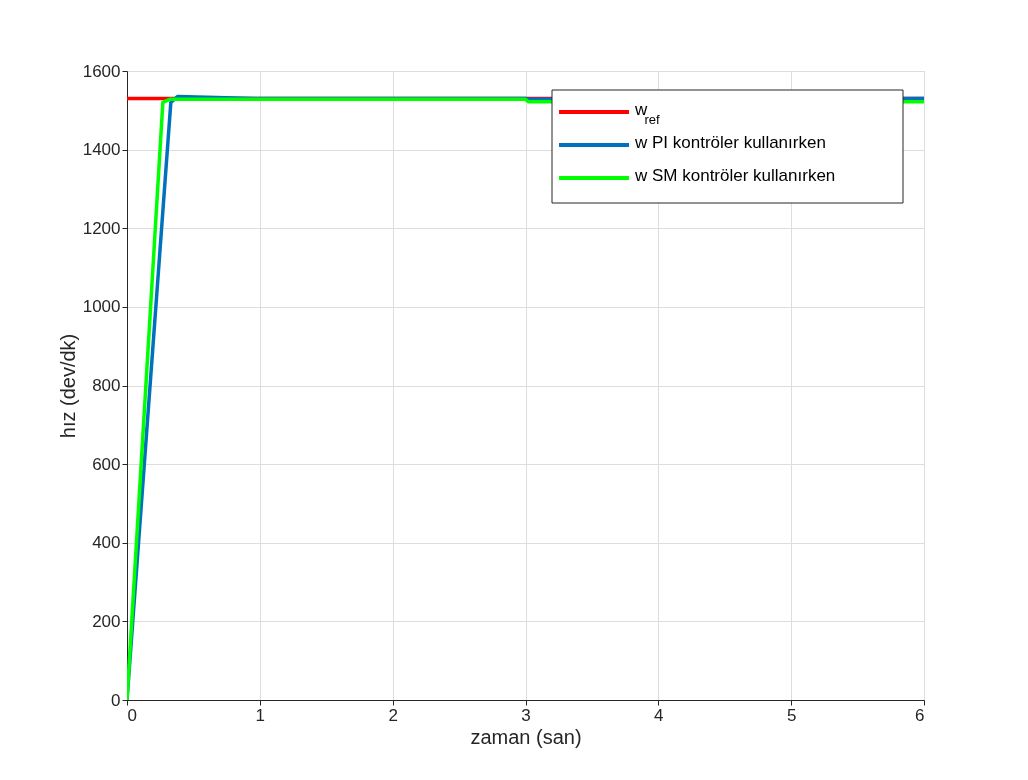 The width and height of the screenshot is (1028, 780). Describe the element at coordinates (67, 386) in the screenshot. I see `y-axis-title: hız (dev/dk)` at that location.